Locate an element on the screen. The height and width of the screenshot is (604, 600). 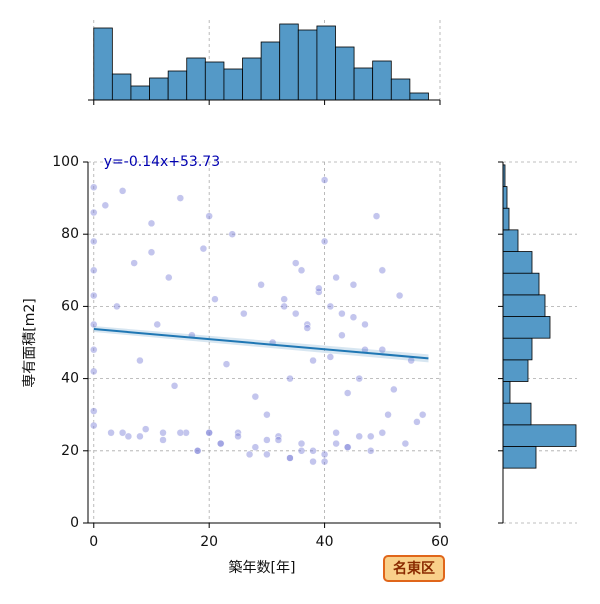
annotation: y=-0.14x+53.73 is located at coordinates (162, 162).